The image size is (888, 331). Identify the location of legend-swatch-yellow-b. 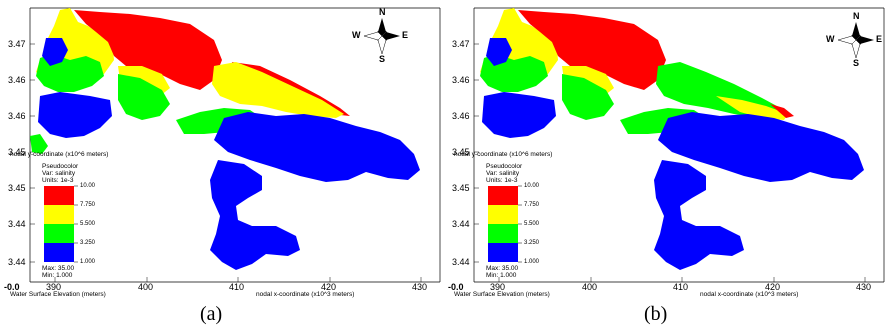
(503, 214).